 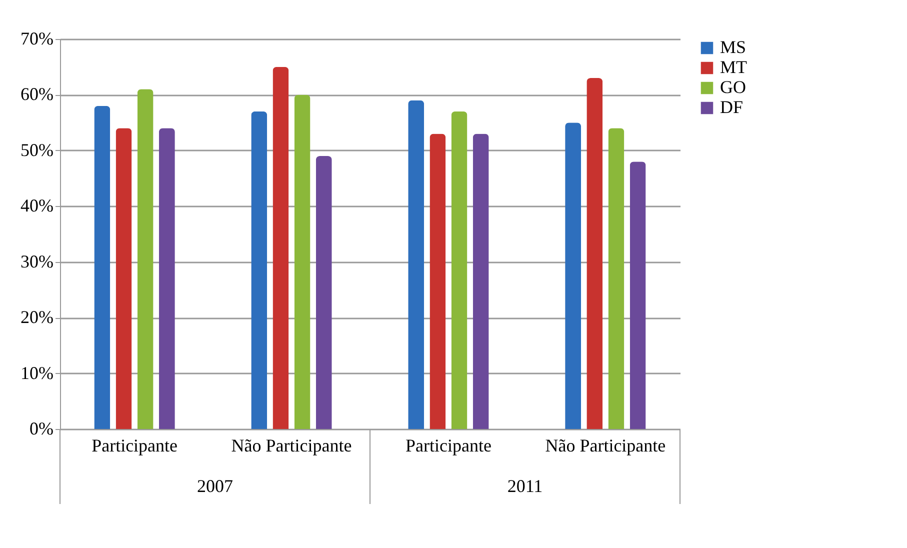 I want to click on legend-label: MT, so click(x=734, y=67).